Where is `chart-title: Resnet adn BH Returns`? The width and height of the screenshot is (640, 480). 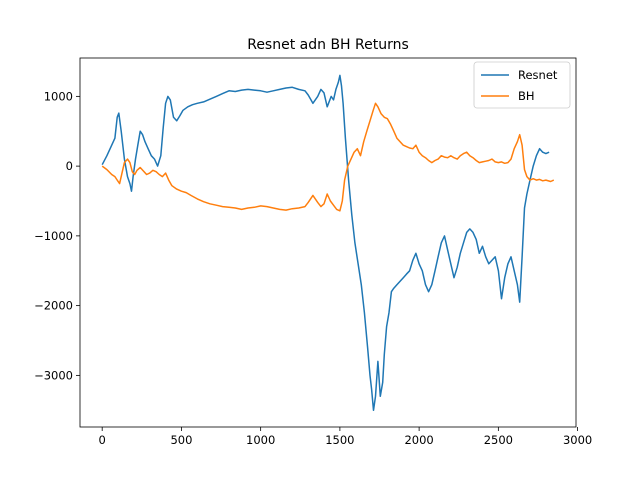
chart-title: Resnet adn BH Returns is located at coordinates (328, 45).